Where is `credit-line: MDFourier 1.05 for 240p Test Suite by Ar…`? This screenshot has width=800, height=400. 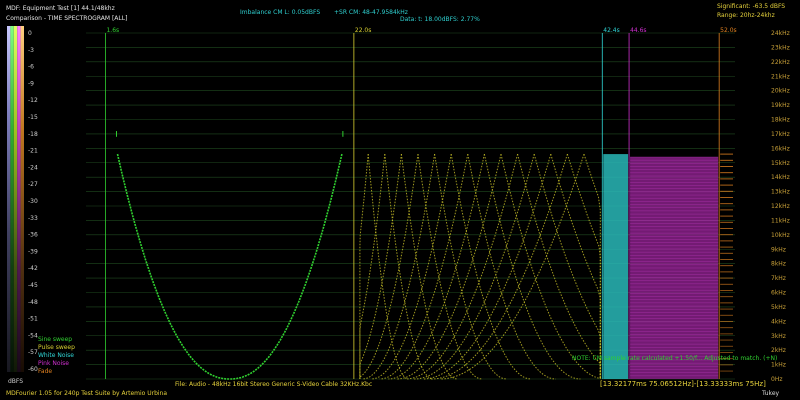 credit-line: MDFourier 1.05 for 240p Test Suite by Ar… is located at coordinates (87, 393).